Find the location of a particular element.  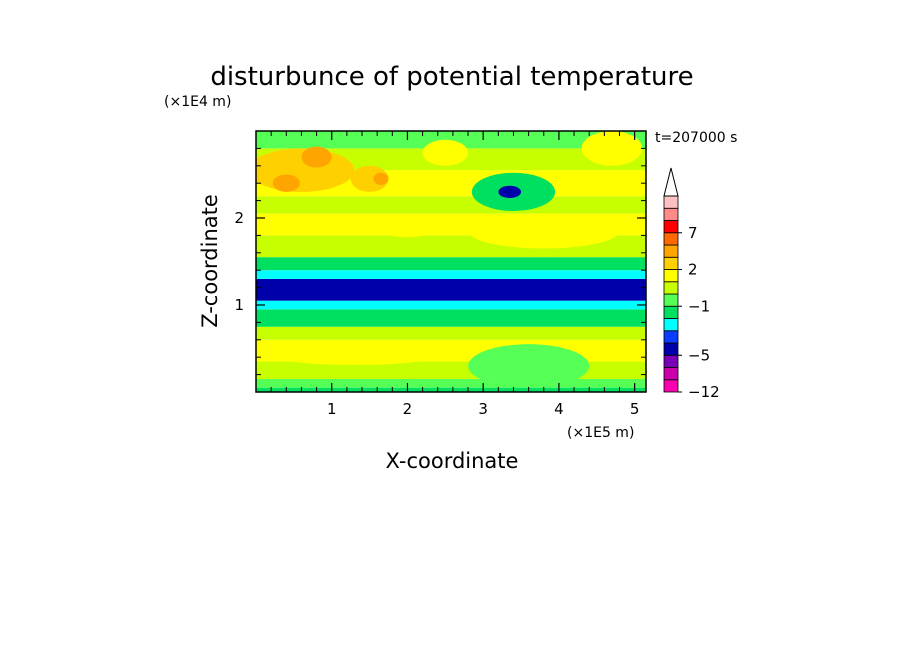

time-label: t=207000 s is located at coordinates (696, 138).